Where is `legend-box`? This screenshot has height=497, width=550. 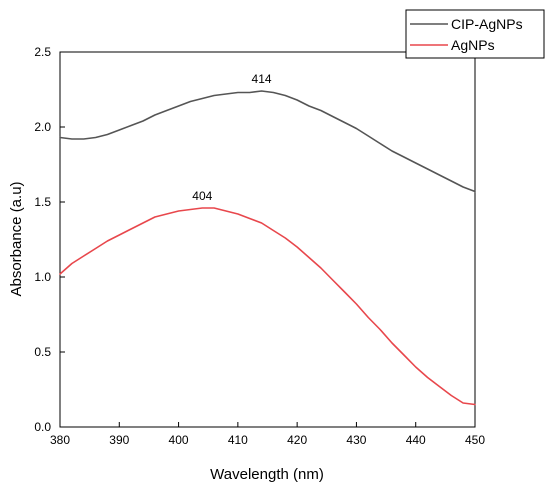
legend-box is located at coordinates (475, 34).